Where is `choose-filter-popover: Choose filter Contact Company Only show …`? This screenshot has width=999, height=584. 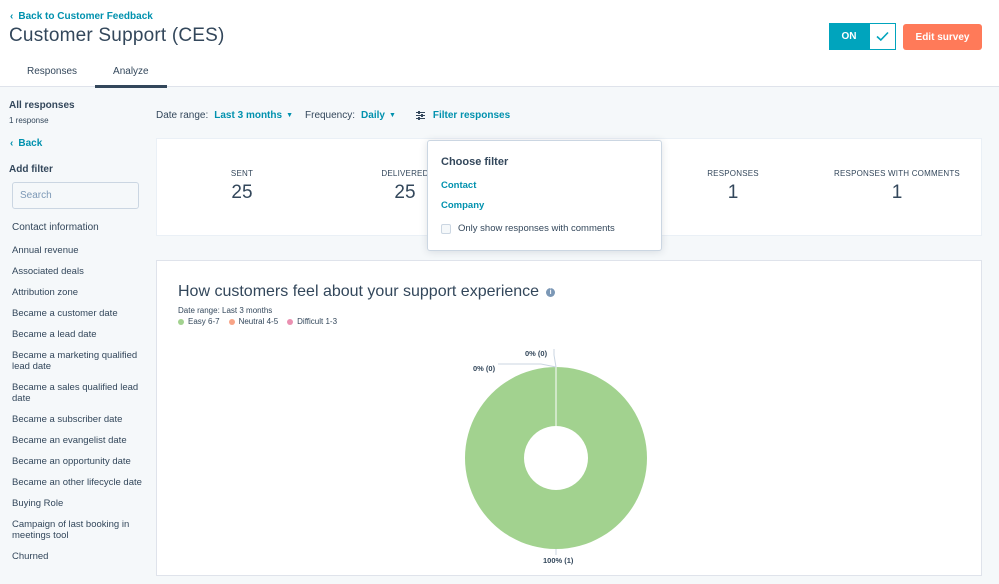
choose-filter-popover: Choose filter Contact Company Only show … is located at coordinates (544, 195).